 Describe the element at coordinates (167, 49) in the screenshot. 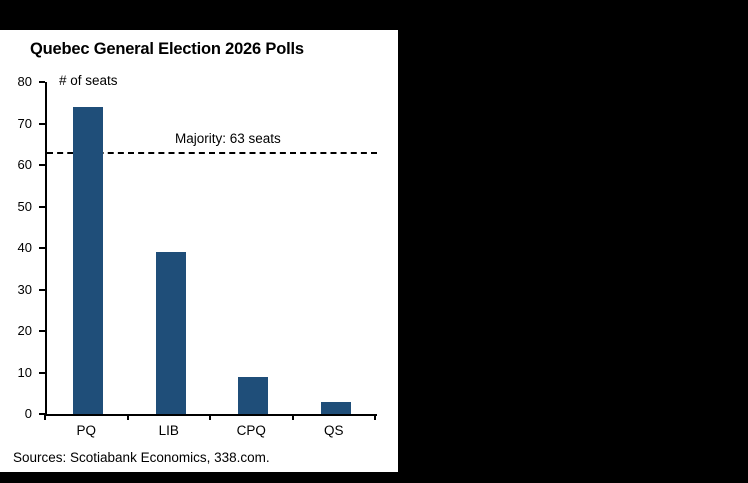

I see `chart-title: Quebec General Election 2026 Polls` at that location.